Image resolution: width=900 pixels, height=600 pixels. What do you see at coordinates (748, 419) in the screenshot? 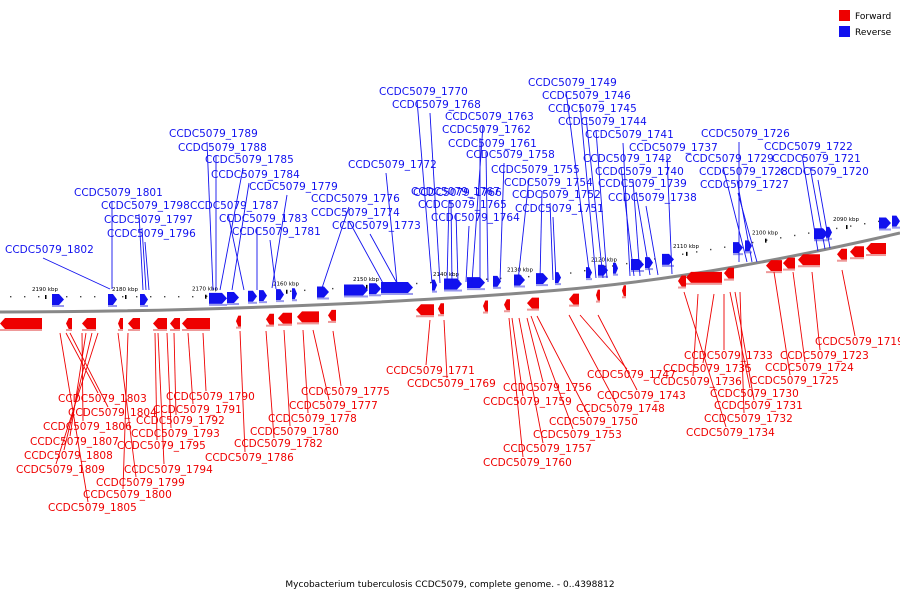
I see `forward-gene-label: CCDC5079_1732` at bounding box center [748, 419].